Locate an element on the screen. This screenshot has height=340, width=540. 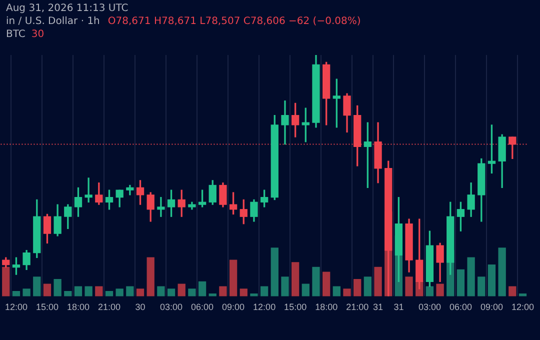
x-tick-label: 30 is located at coordinates (140, 307).